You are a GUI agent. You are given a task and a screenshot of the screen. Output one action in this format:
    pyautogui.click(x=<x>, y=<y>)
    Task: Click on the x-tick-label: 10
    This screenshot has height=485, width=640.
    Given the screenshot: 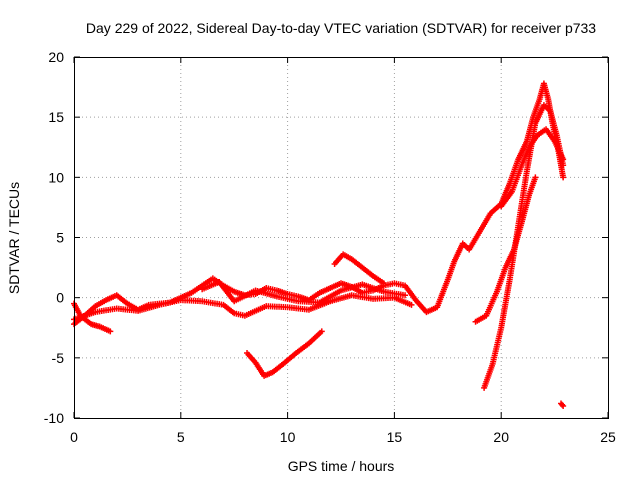 What is the action you would take?
    pyautogui.click(x=288, y=437)
    